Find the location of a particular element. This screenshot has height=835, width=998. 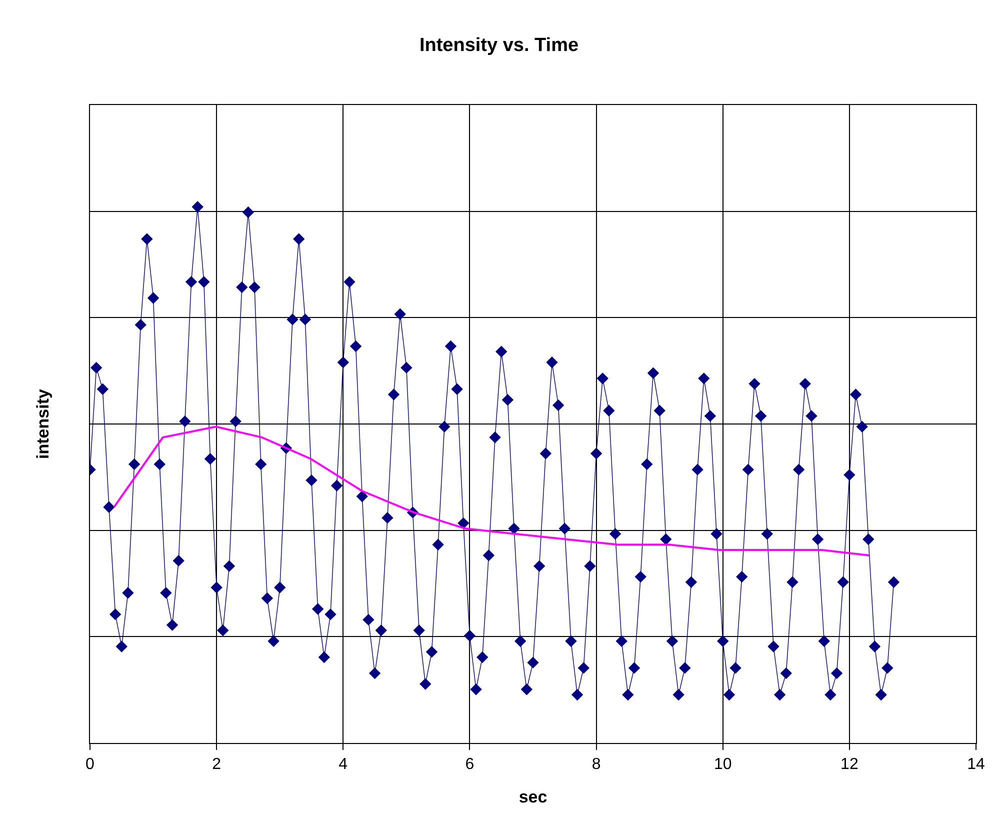

x-tick-label: 10 is located at coordinates (723, 765).